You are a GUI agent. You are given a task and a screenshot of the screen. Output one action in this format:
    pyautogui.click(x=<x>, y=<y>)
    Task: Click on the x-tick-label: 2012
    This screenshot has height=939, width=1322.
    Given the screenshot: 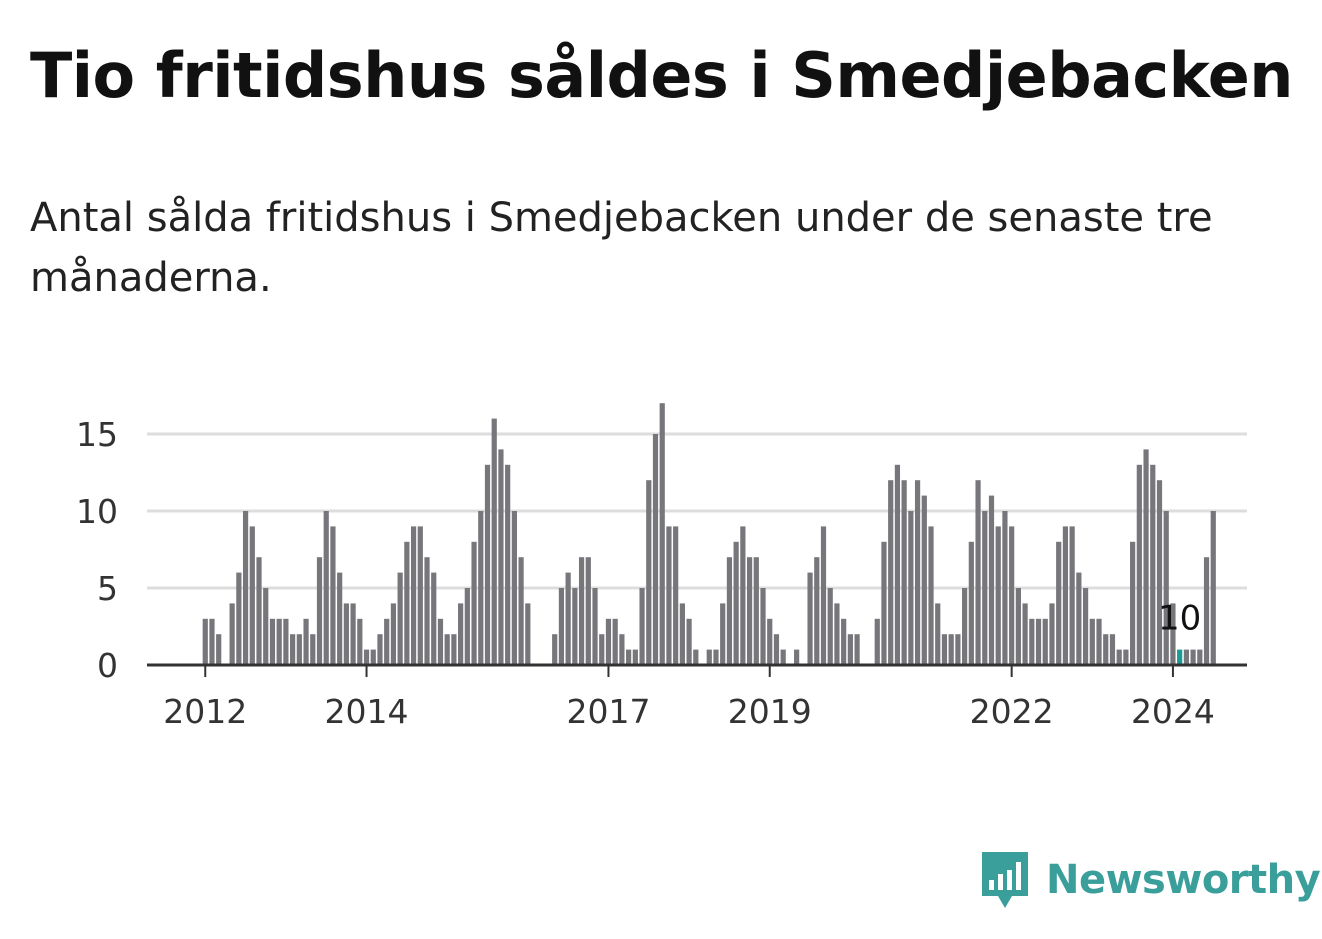 What is the action you would take?
    pyautogui.click(x=205, y=711)
    